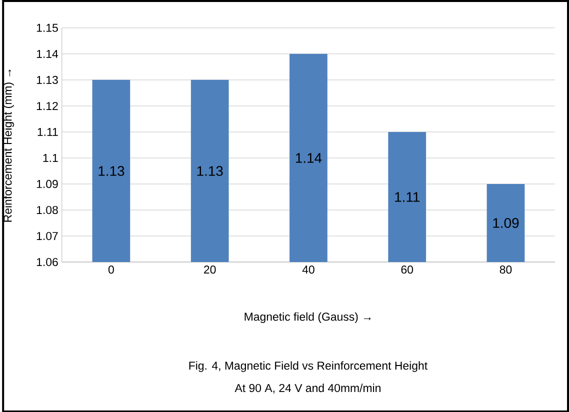 The height and width of the screenshot is (412, 569). What do you see at coordinates (407, 197) in the screenshot?
I see `data-label: 1.11` at bounding box center [407, 197].